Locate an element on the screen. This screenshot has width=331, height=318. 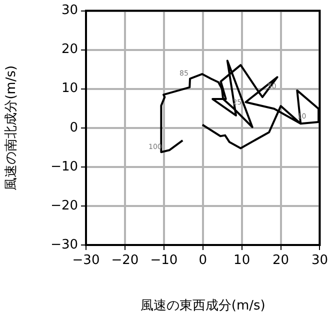
x-tick-label: 20 is located at coordinates (281, 260).